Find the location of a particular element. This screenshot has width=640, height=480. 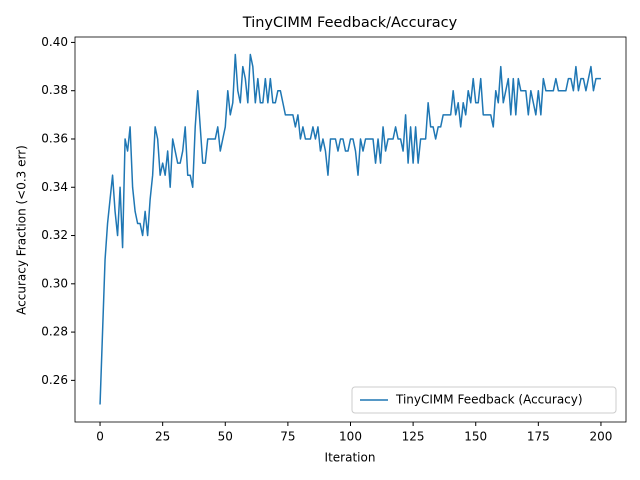

y-tick-label: 0.28 is located at coordinates (54, 332).